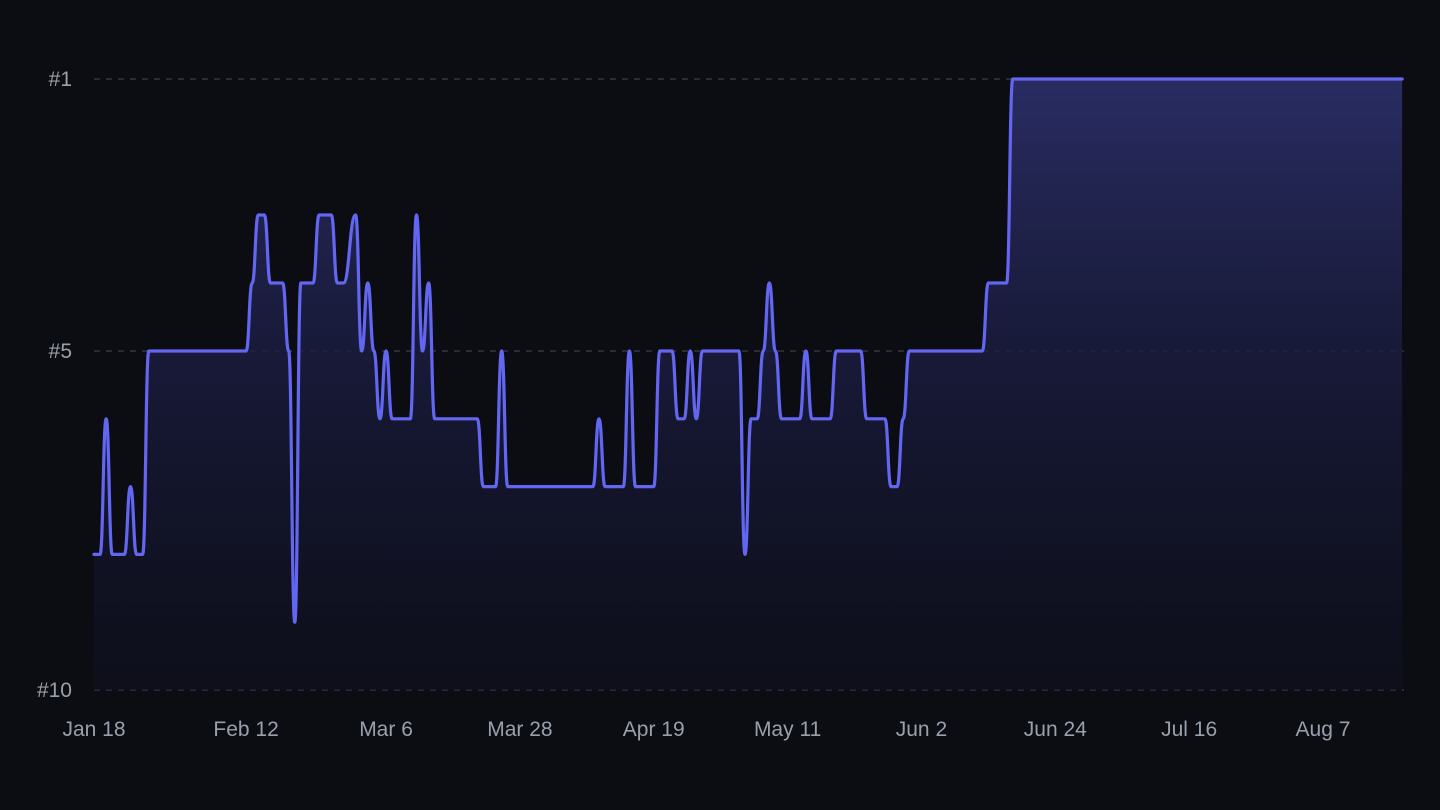 The height and width of the screenshot is (810, 1440). I want to click on y-tick-label: #5, so click(60, 351).